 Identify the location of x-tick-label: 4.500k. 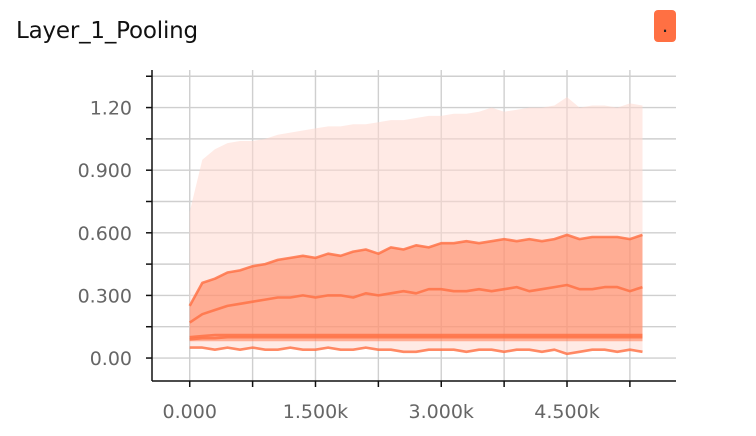
(566, 412).